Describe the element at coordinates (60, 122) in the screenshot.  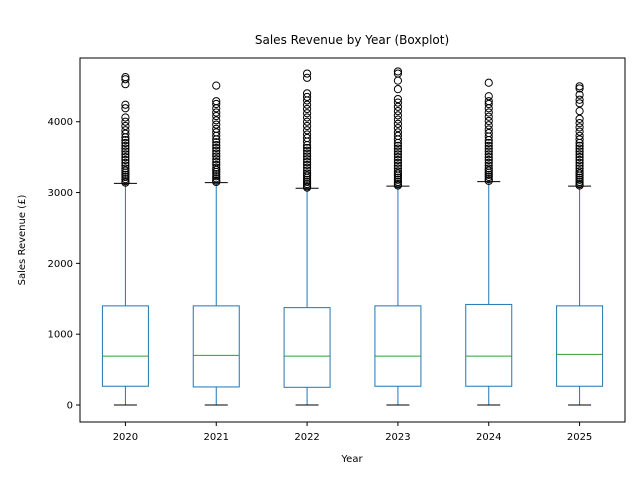
I see `y-tick-label: 4000` at that location.